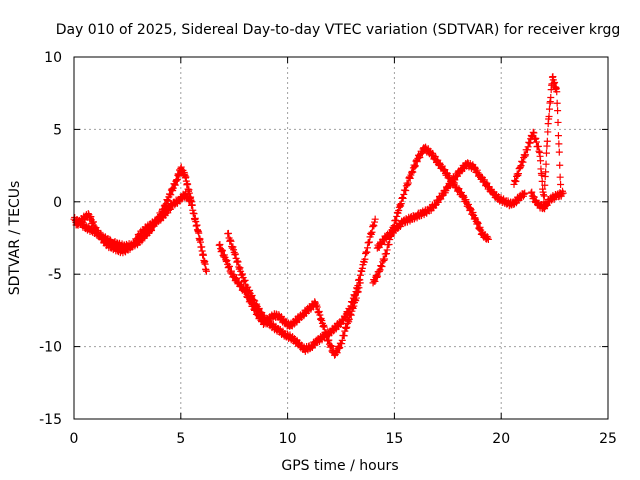  What do you see at coordinates (55, 275) in the screenshot?
I see `y-tick-label: -5` at bounding box center [55, 275].